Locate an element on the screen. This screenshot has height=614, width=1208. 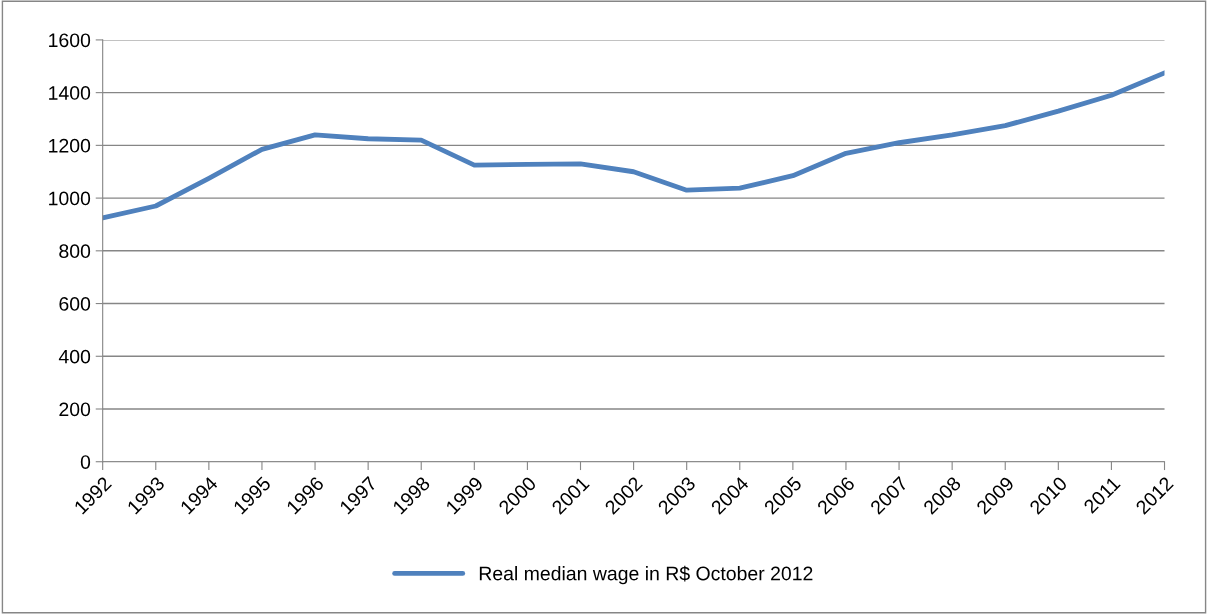
y-tick-label: 1000 is located at coordinates (70, 198).